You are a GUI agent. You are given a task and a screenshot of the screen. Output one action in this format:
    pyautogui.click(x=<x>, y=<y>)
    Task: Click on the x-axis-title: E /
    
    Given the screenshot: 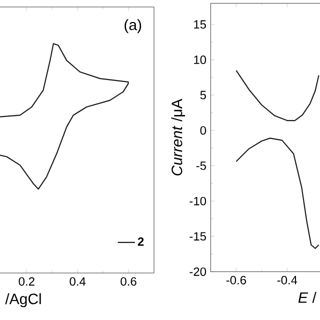 What is the action you would take?
    pyautogui.click(x=307, y=297)
    